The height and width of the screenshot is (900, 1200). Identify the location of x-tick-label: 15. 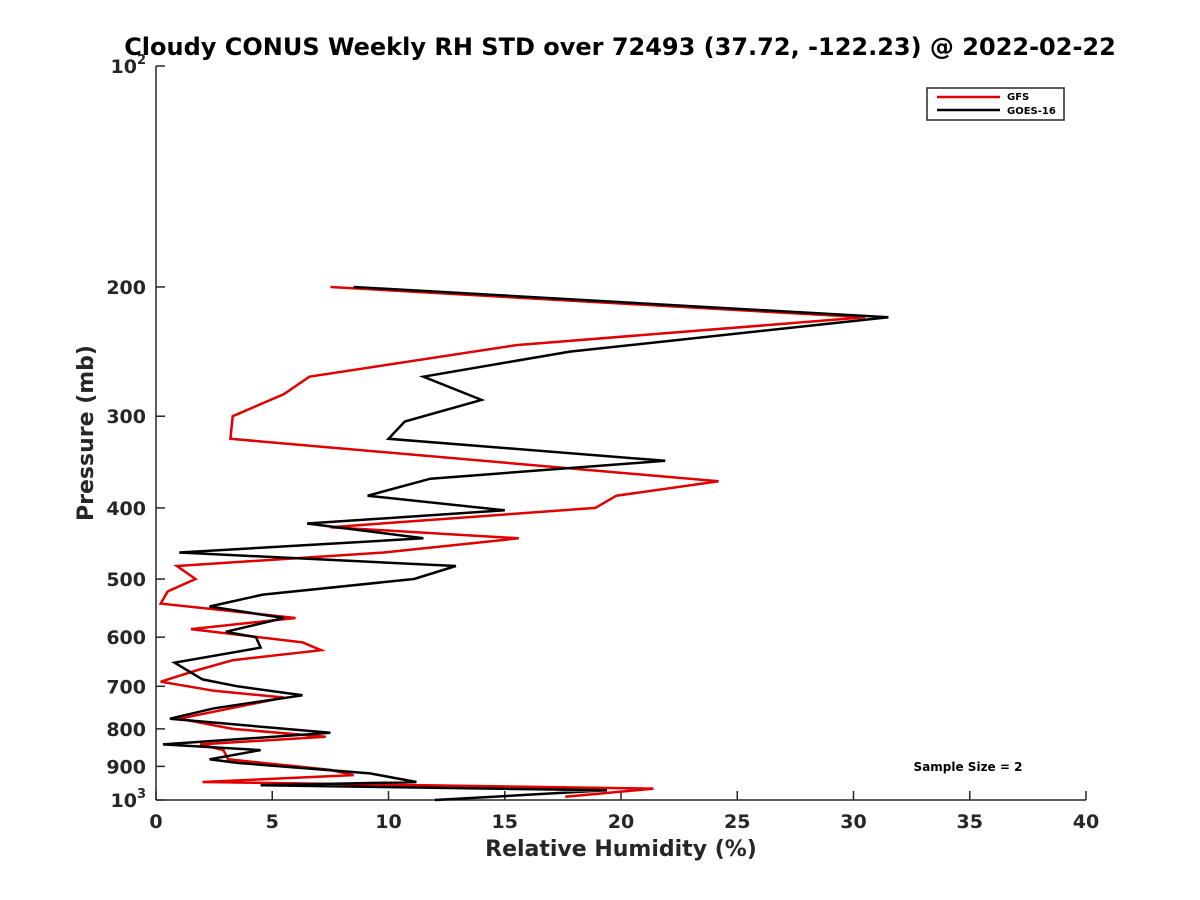
(505, 822).